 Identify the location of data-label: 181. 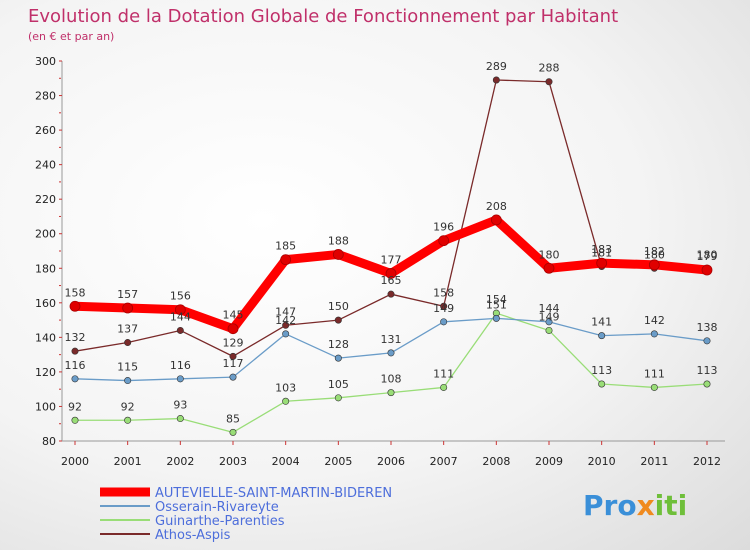
(601, 253).